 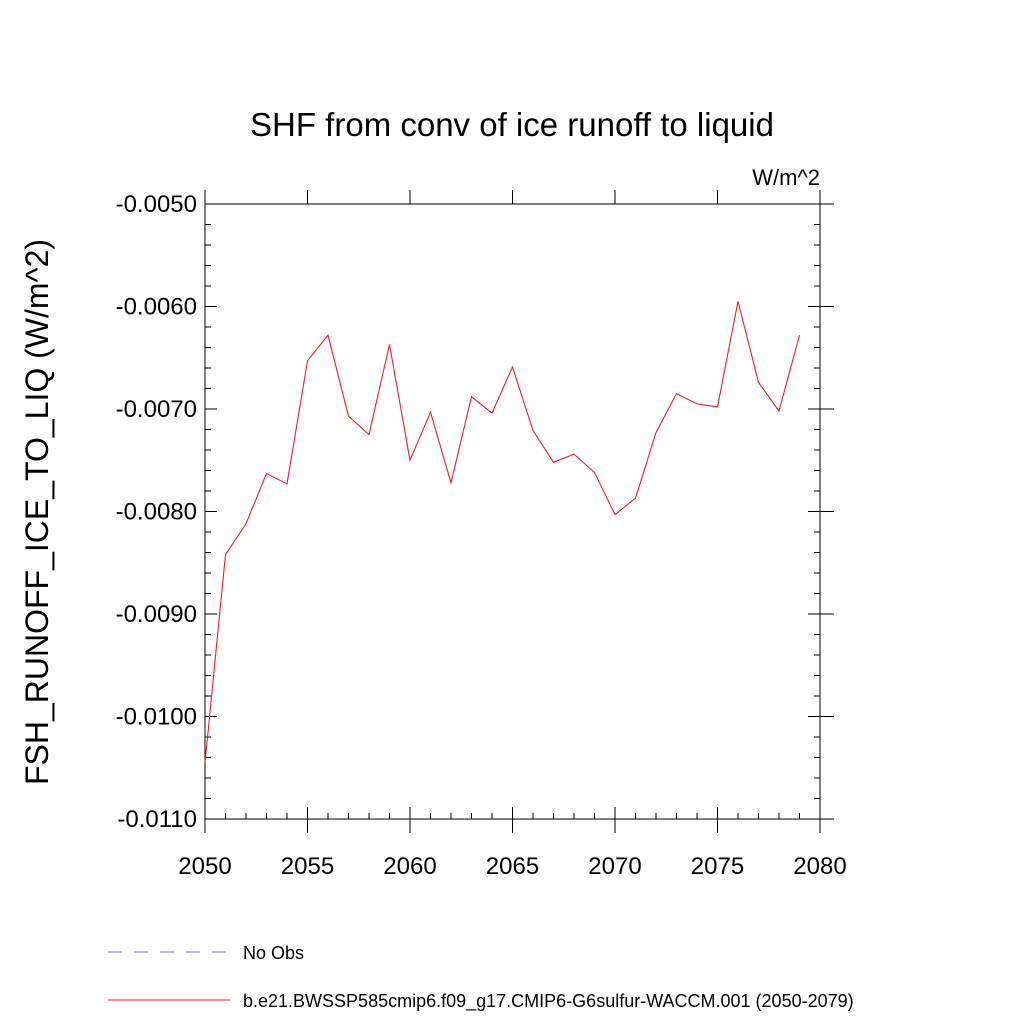 I want to click on x-tick-label: 2050, so click(x=204, y=866).